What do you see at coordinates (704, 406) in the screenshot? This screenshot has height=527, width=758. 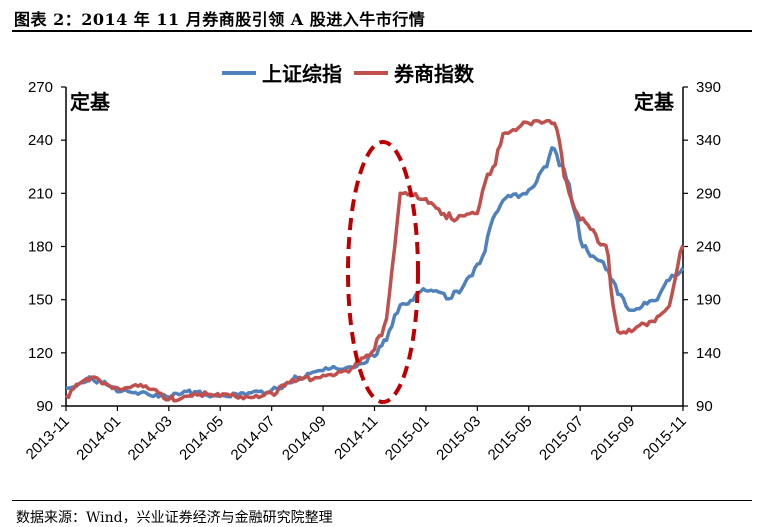 I see `right-tick-label: 90` at bounding box center [704, 406].